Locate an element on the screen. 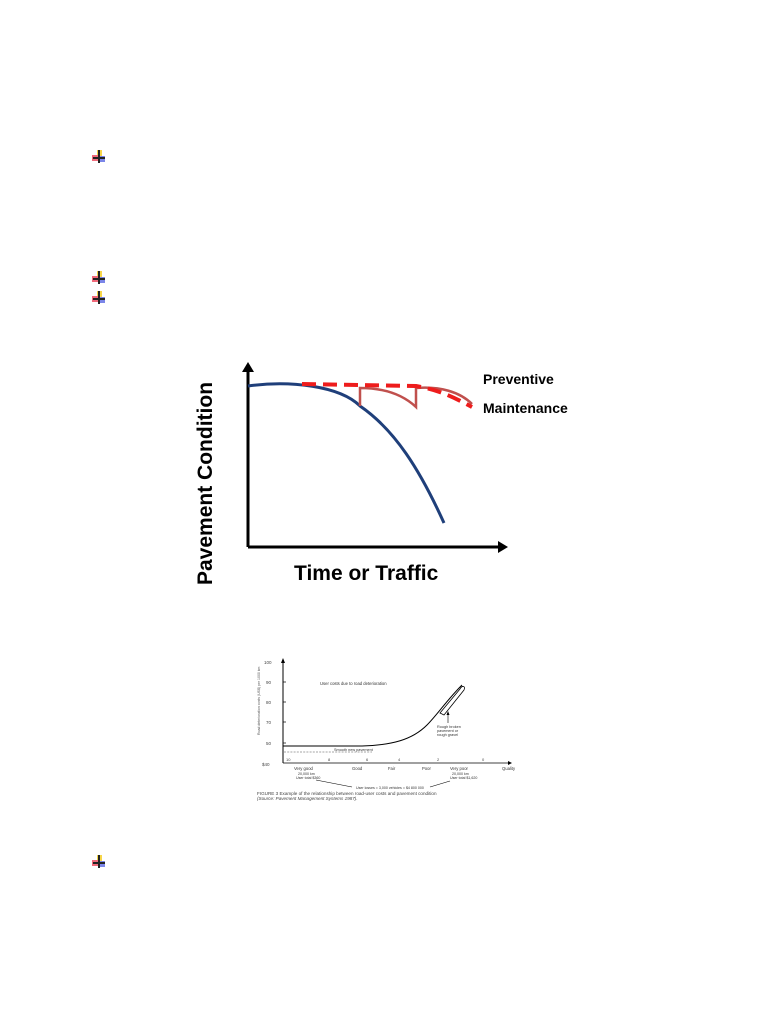 The image size is (768, 1024). svg-text: $40 is located at coordinates (266, 764).